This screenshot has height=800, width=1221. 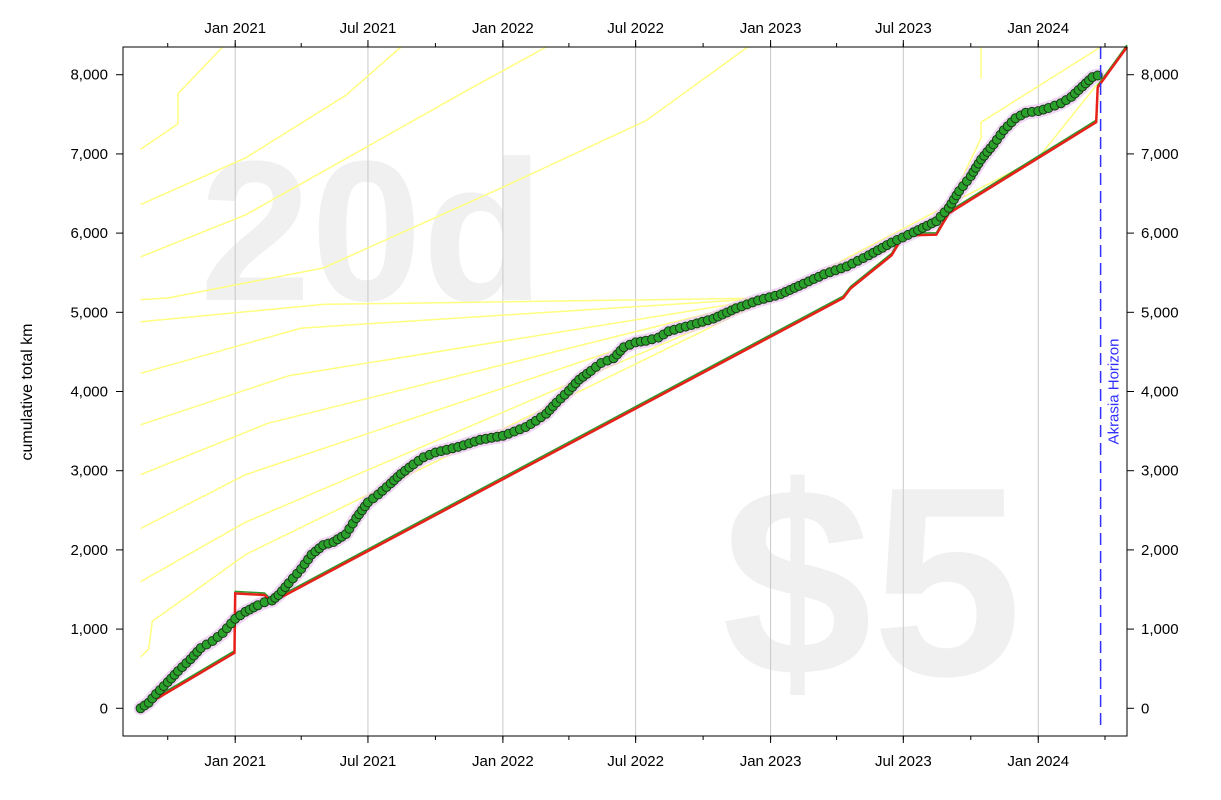 I want to click on y-tick-label-right: 1,000, so click(x=1160, y=629).